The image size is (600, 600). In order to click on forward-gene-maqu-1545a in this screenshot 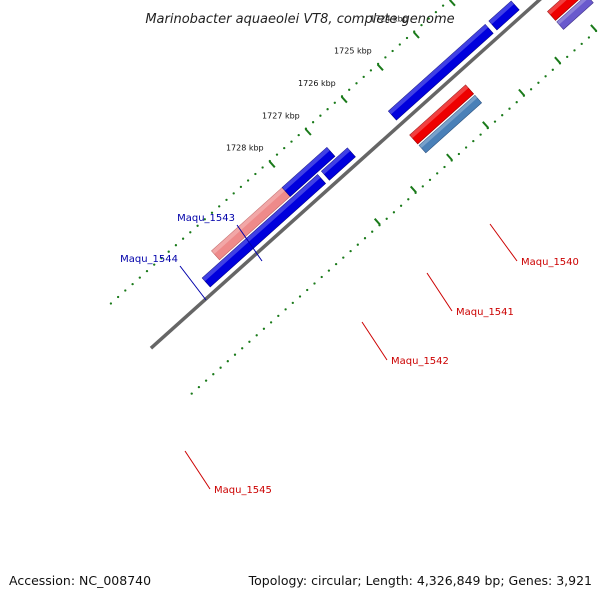, I will do `click(338, 164)`.